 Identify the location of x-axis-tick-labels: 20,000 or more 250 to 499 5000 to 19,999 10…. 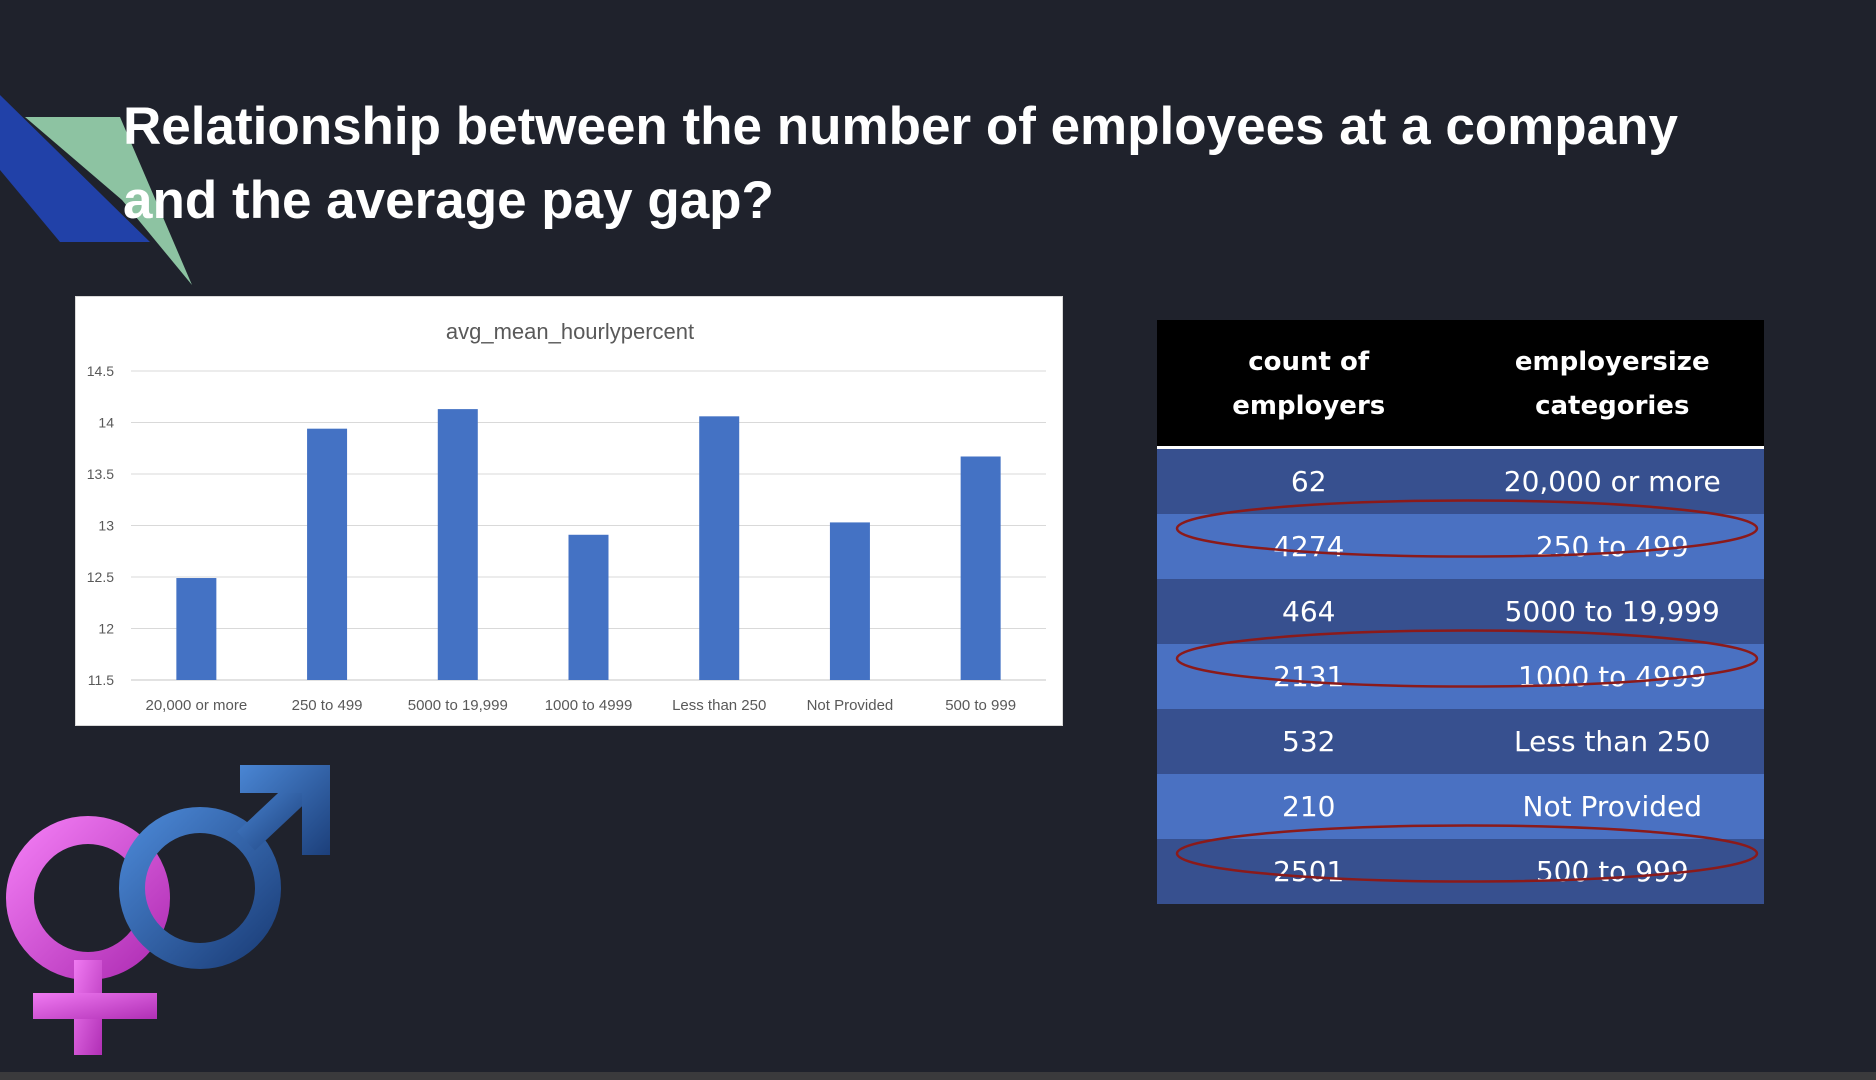
(580, 705).